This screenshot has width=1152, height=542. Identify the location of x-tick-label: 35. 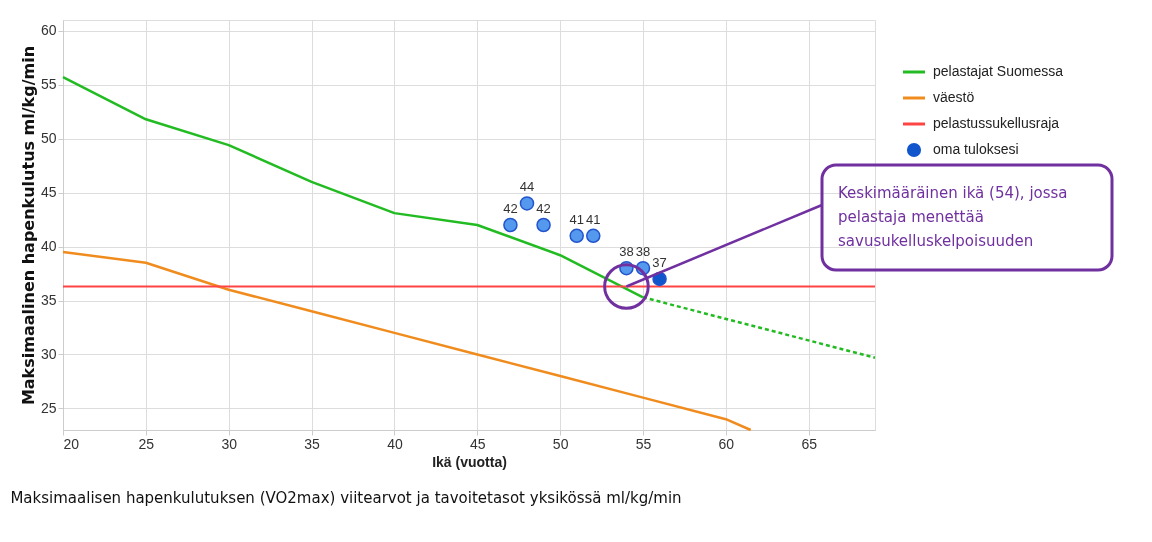
(312, 443).